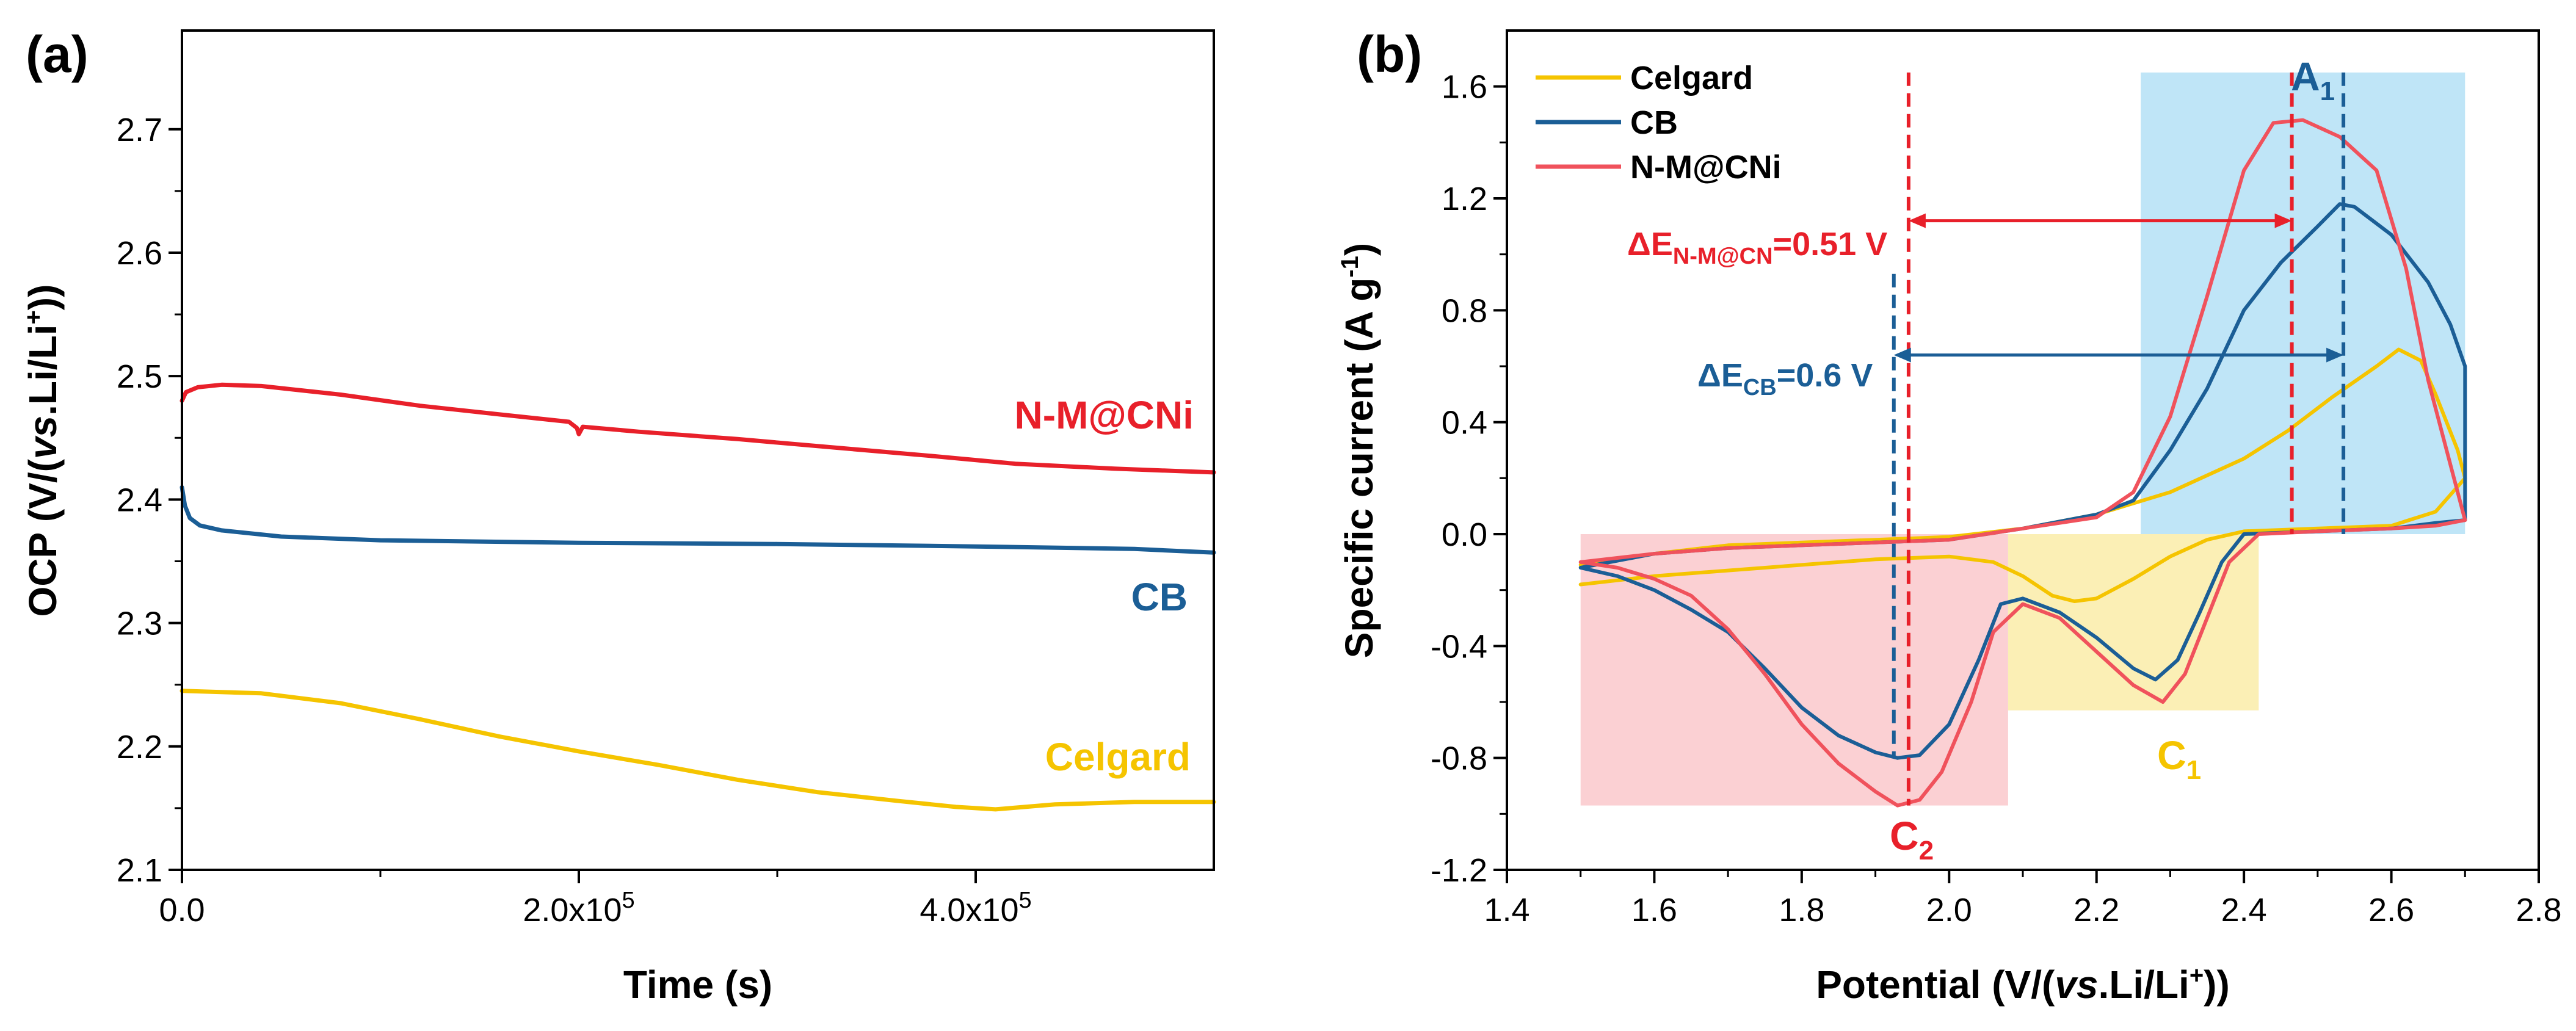  Describe the element at coordinates (698, 751) in the screenshot. I see `series-line-celgard` at that location.